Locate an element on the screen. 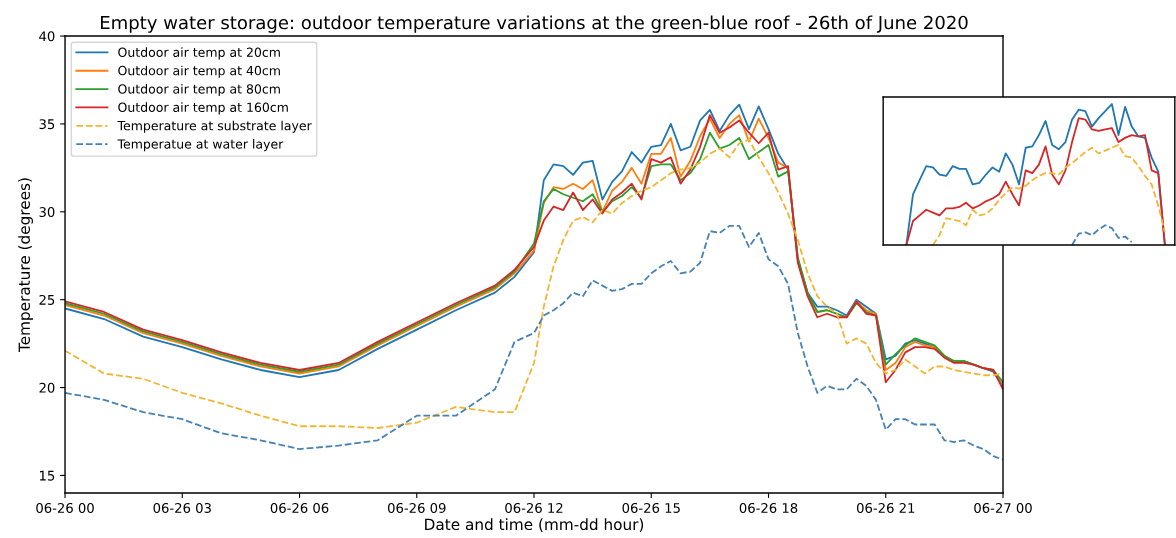 This screenshot has height=538, width=1176. y-tick-label: 25 is located at coordinates (47, 299).